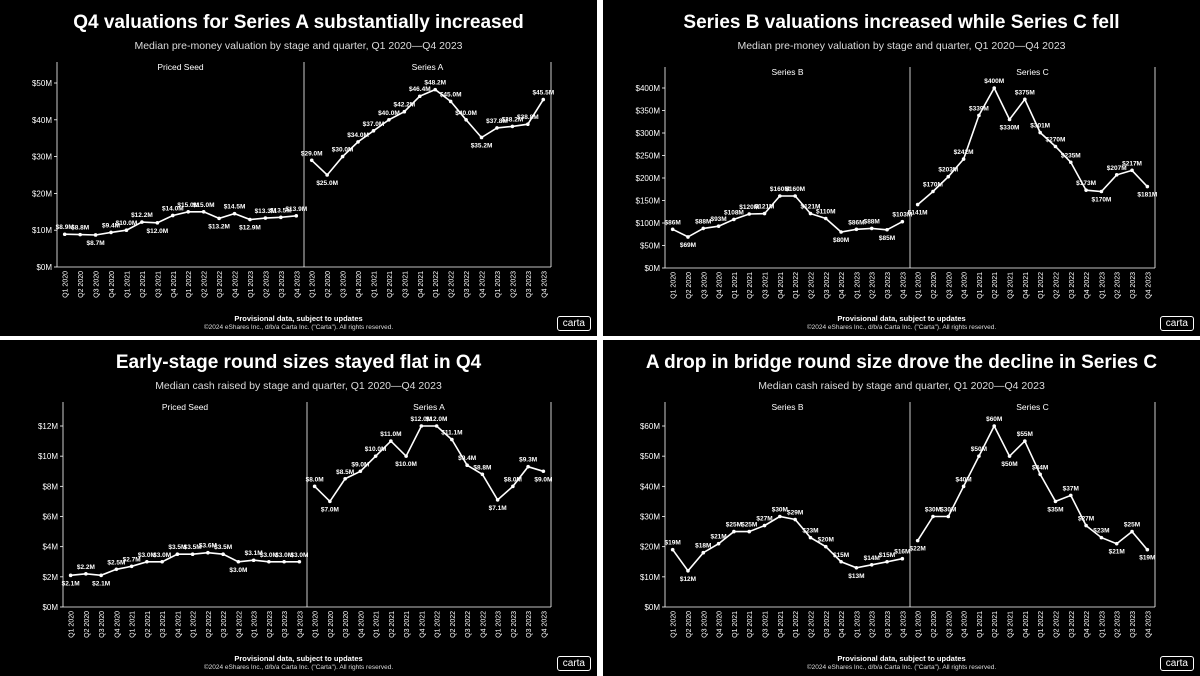 The width and height of the screenshot is (1200, 676). I want to click on data-label: $3.5M, so click(193, 547).